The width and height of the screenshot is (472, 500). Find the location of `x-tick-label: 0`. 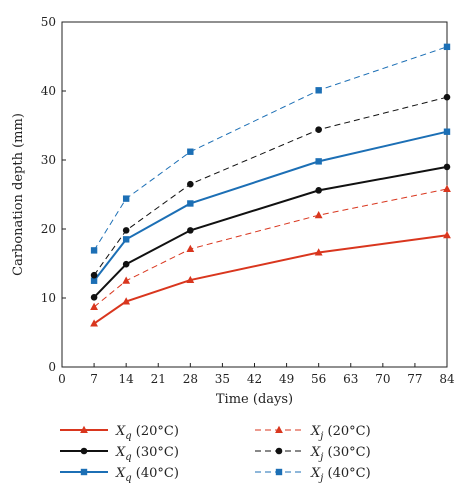

x-tick-label: 0 is located at coordinates (62, 379).